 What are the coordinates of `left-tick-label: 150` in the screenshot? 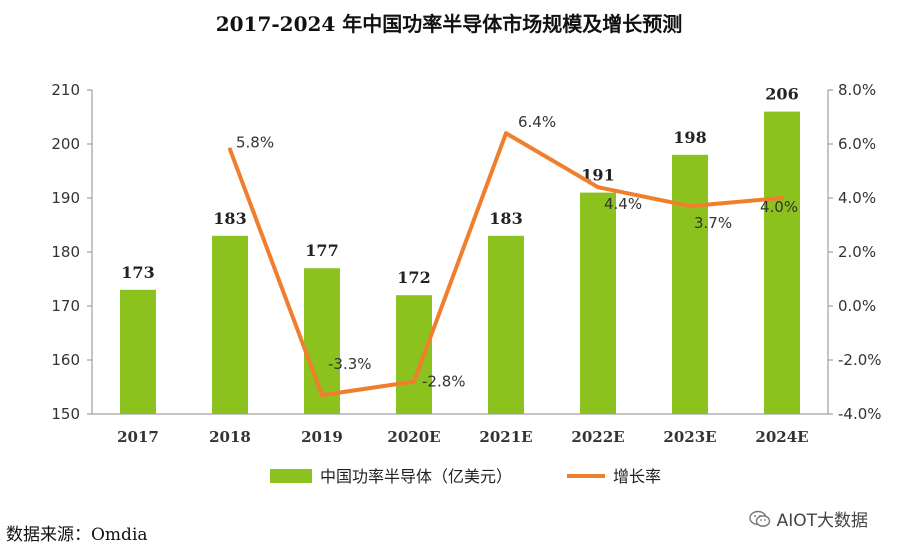 It's located at (65, 414).